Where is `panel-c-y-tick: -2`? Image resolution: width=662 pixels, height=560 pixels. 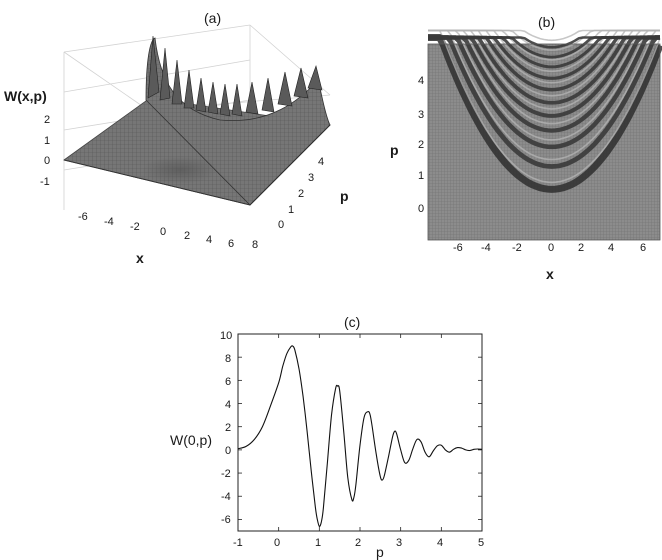 panel-c-y-tick: -2 is located at coordinates (226, 474).